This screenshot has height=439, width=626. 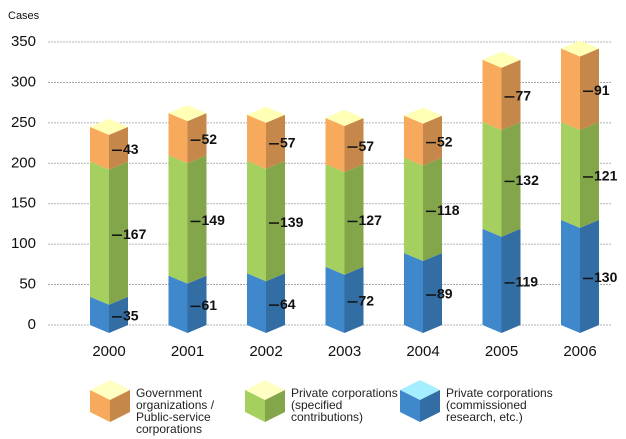 What do you see at coordinates (210, 305) in the screenshot?
I see `value-label: 61` at bounding box center [210, 305].